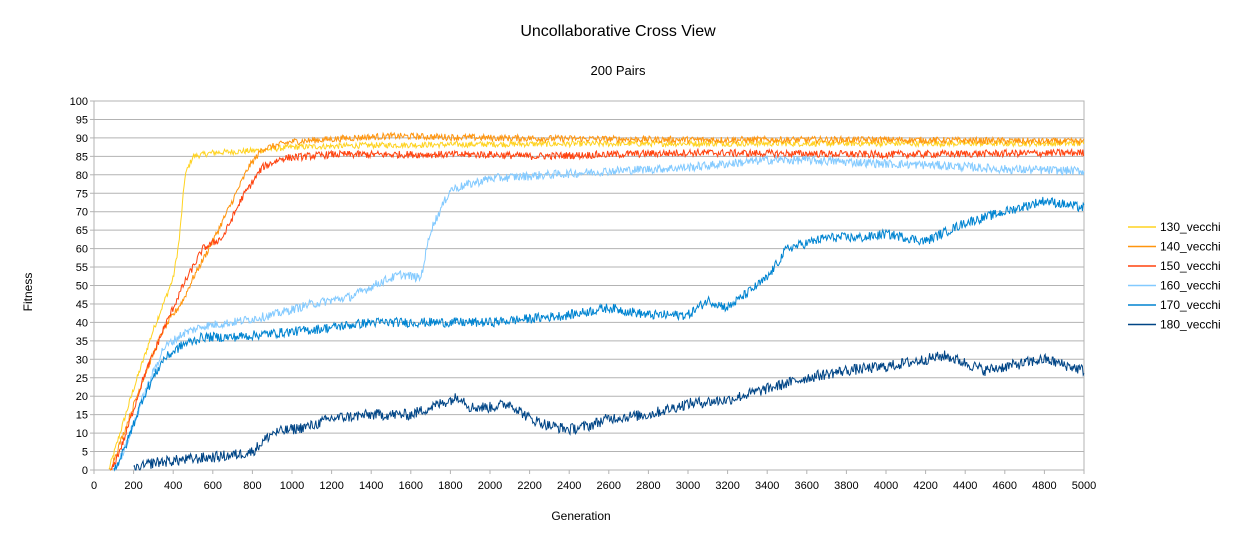  I want to click on x-tick-label: 2200, so click(529, 486).